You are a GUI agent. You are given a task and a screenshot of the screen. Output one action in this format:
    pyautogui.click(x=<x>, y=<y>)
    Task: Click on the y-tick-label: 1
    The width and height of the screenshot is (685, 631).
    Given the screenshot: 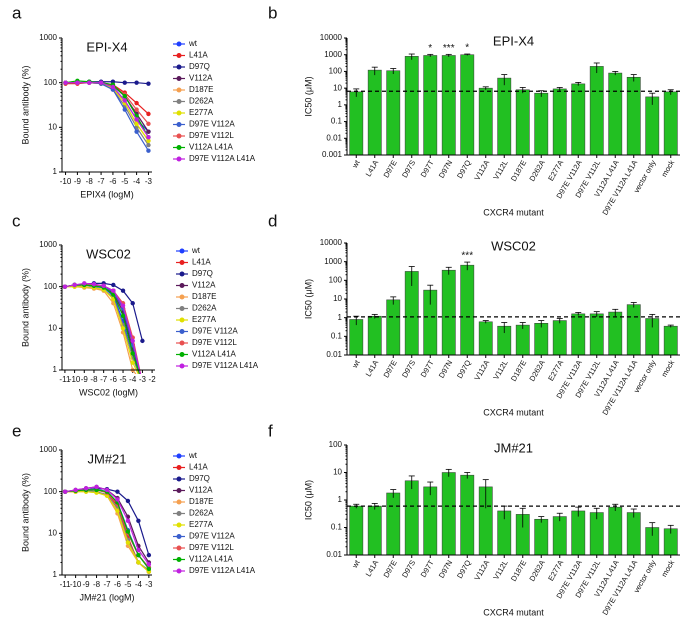 What is the action you would take?
    pyautogui.click(x=55, y=574)
    